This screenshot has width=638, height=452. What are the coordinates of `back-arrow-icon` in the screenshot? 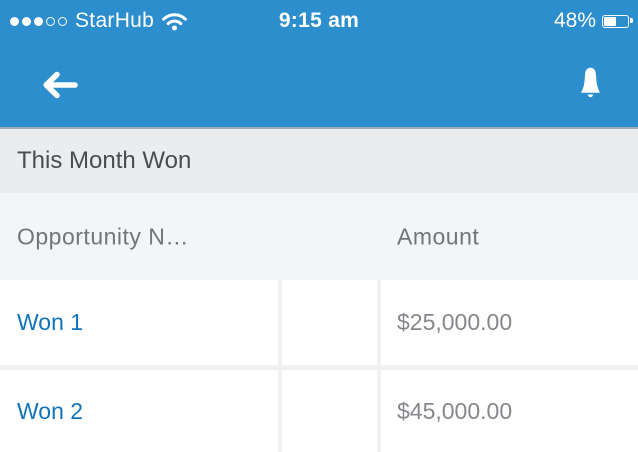 It's located at (59, 87).